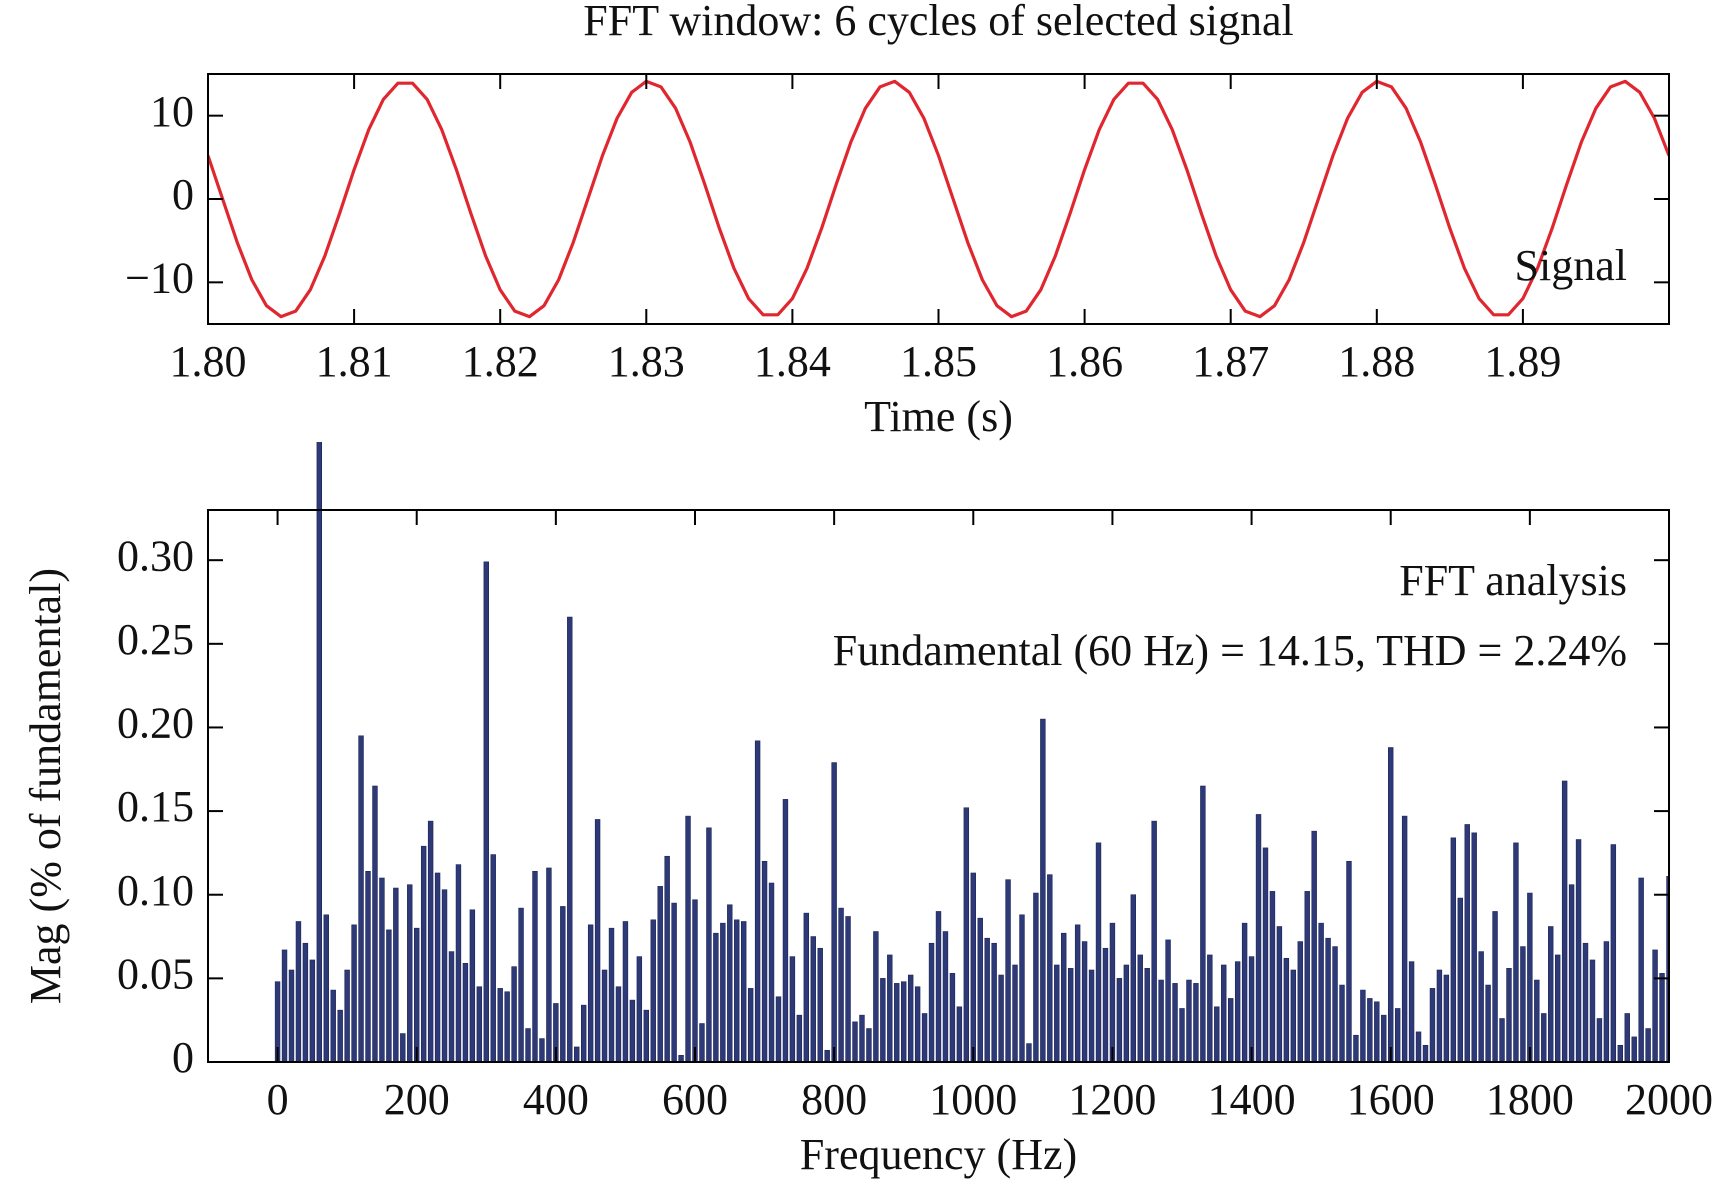  Describe the element at coordinates (938, 1154) in the screenshot. I see `x-axis-label: Frequency (Hz)` at that location.